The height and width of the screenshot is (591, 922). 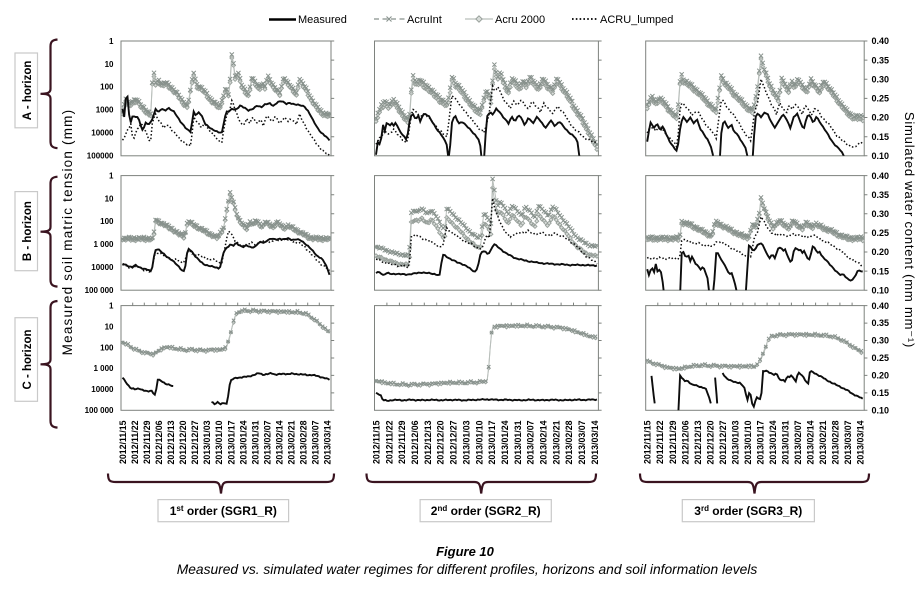 What do you see at coordinates (636, 20) in the screenshot?
I see `svg-text: ACRU_lumped` at bounding box center [636, 20].